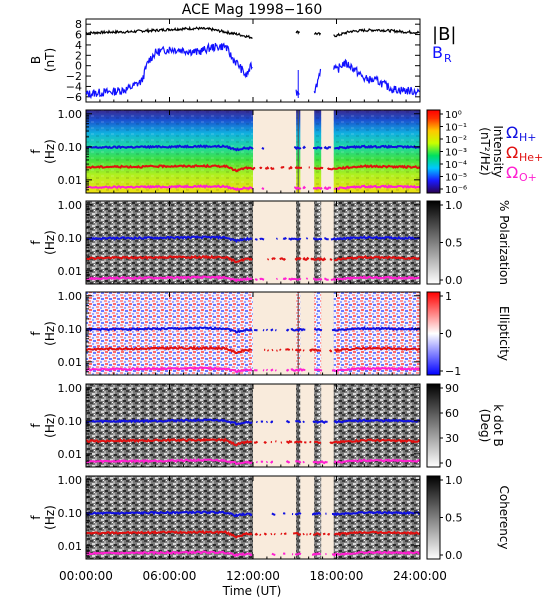  What do you see at coordinates (504, 517) in the screenshot?
I see `colorbar-label: Coherency` at bounding box center [504, 517].